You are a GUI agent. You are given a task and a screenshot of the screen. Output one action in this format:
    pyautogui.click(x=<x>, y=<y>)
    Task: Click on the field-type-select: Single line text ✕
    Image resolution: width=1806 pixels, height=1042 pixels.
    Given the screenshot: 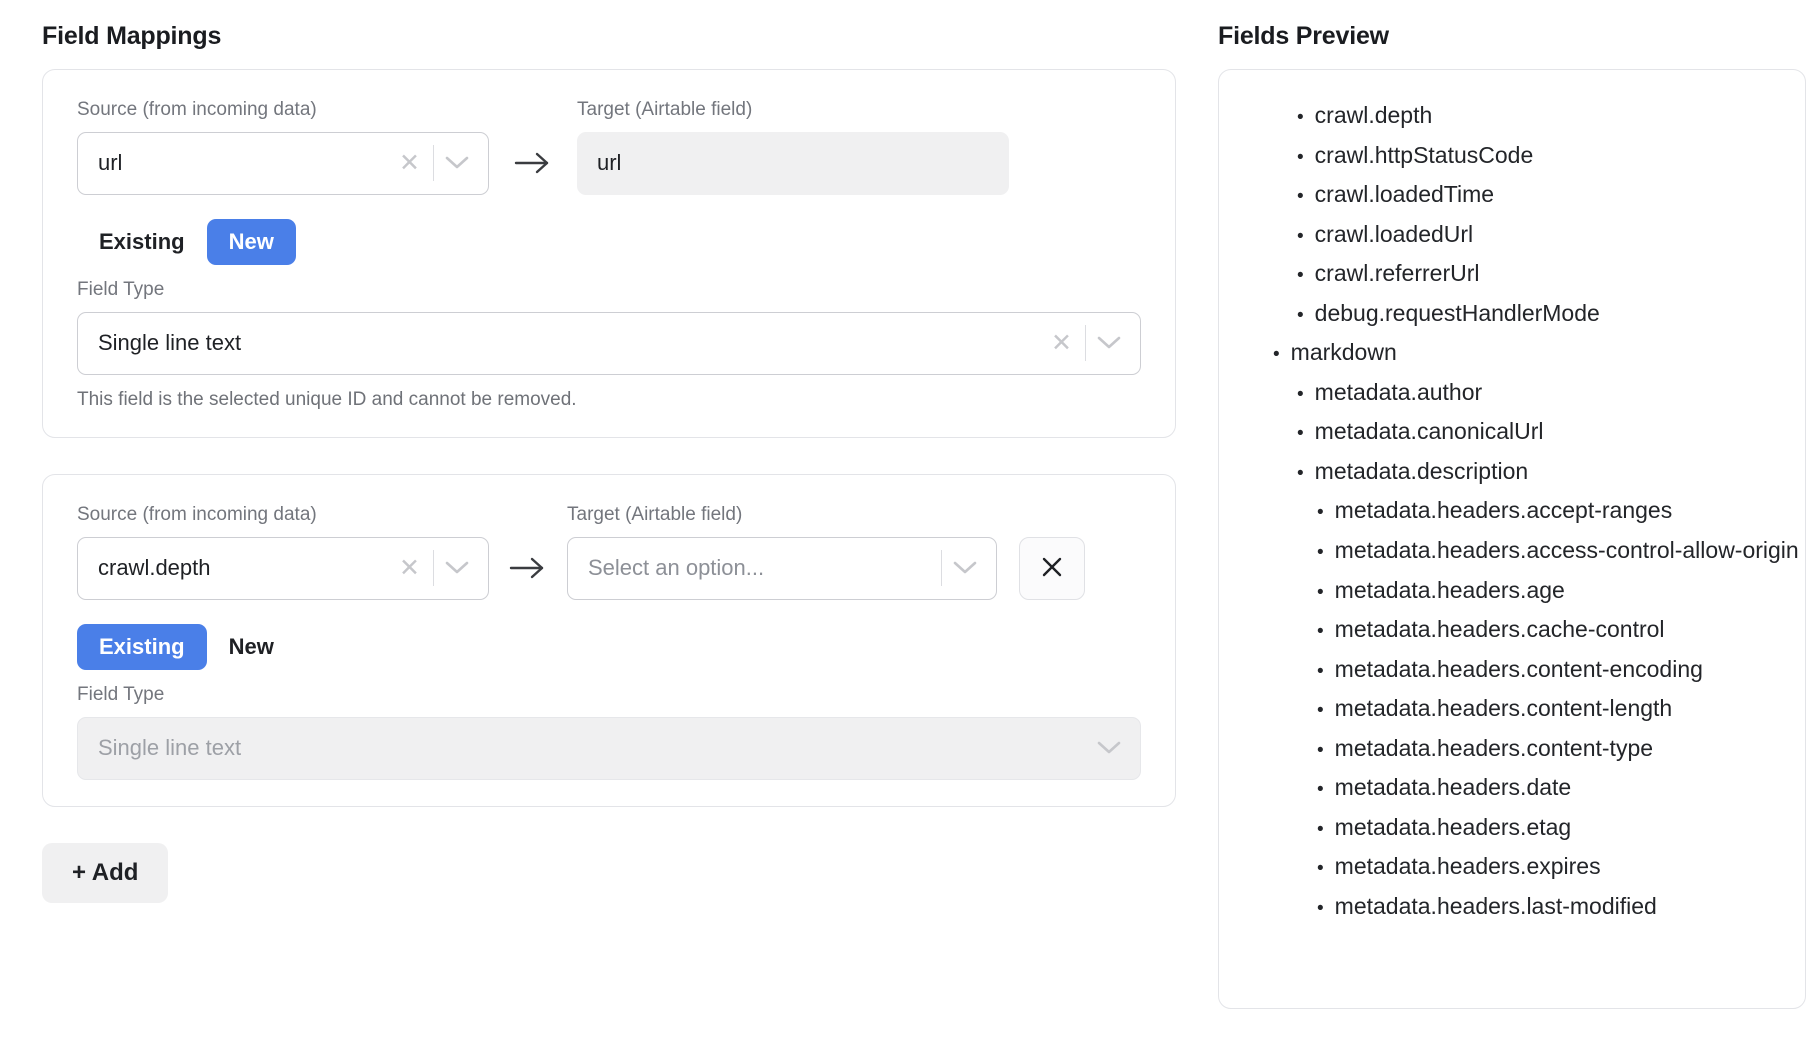 What is the action you would take?
    pyautogui.click(x=609, y=343)
    